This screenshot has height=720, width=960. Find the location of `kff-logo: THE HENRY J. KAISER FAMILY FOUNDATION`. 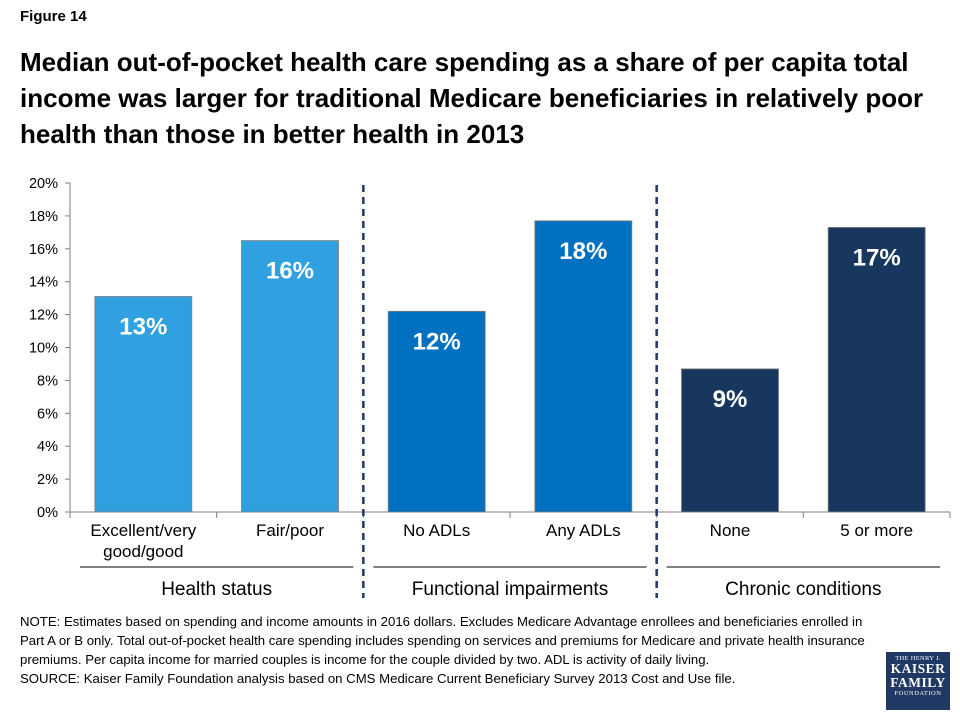

kff-logo: THE HENRY J. KAISER FAMILY FOUNDATION is located at coordinates (918, 681).